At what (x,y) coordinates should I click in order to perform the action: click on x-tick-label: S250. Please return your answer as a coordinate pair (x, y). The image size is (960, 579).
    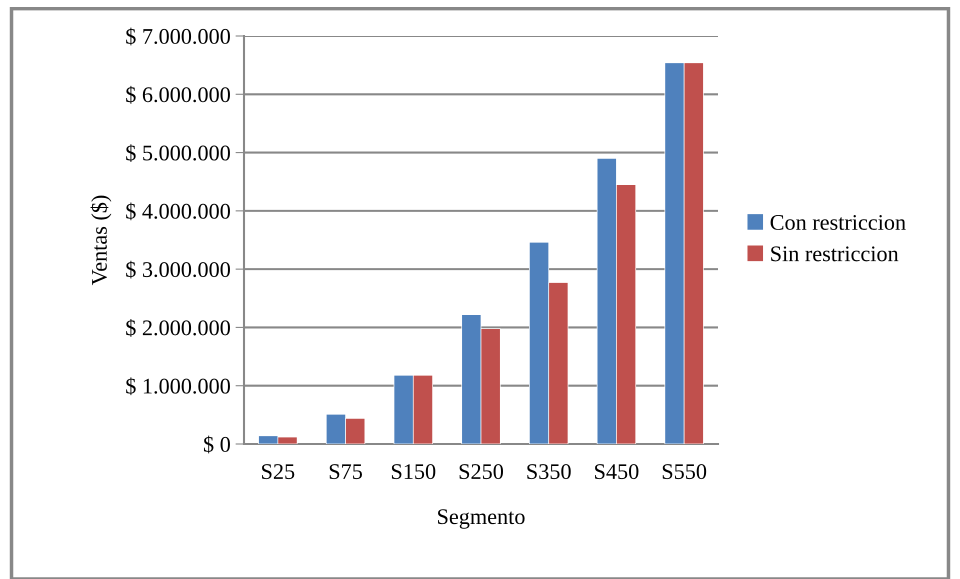
    Looking at the image, I should click on (481, 472).